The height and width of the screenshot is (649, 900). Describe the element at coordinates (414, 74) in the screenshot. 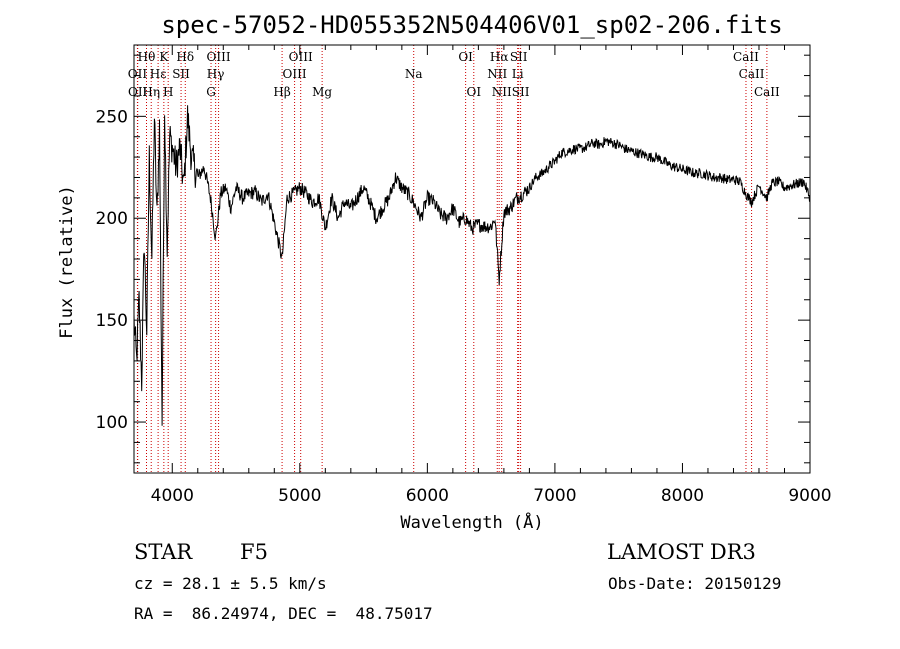

I see `spectral-line-label: Na` at that location.